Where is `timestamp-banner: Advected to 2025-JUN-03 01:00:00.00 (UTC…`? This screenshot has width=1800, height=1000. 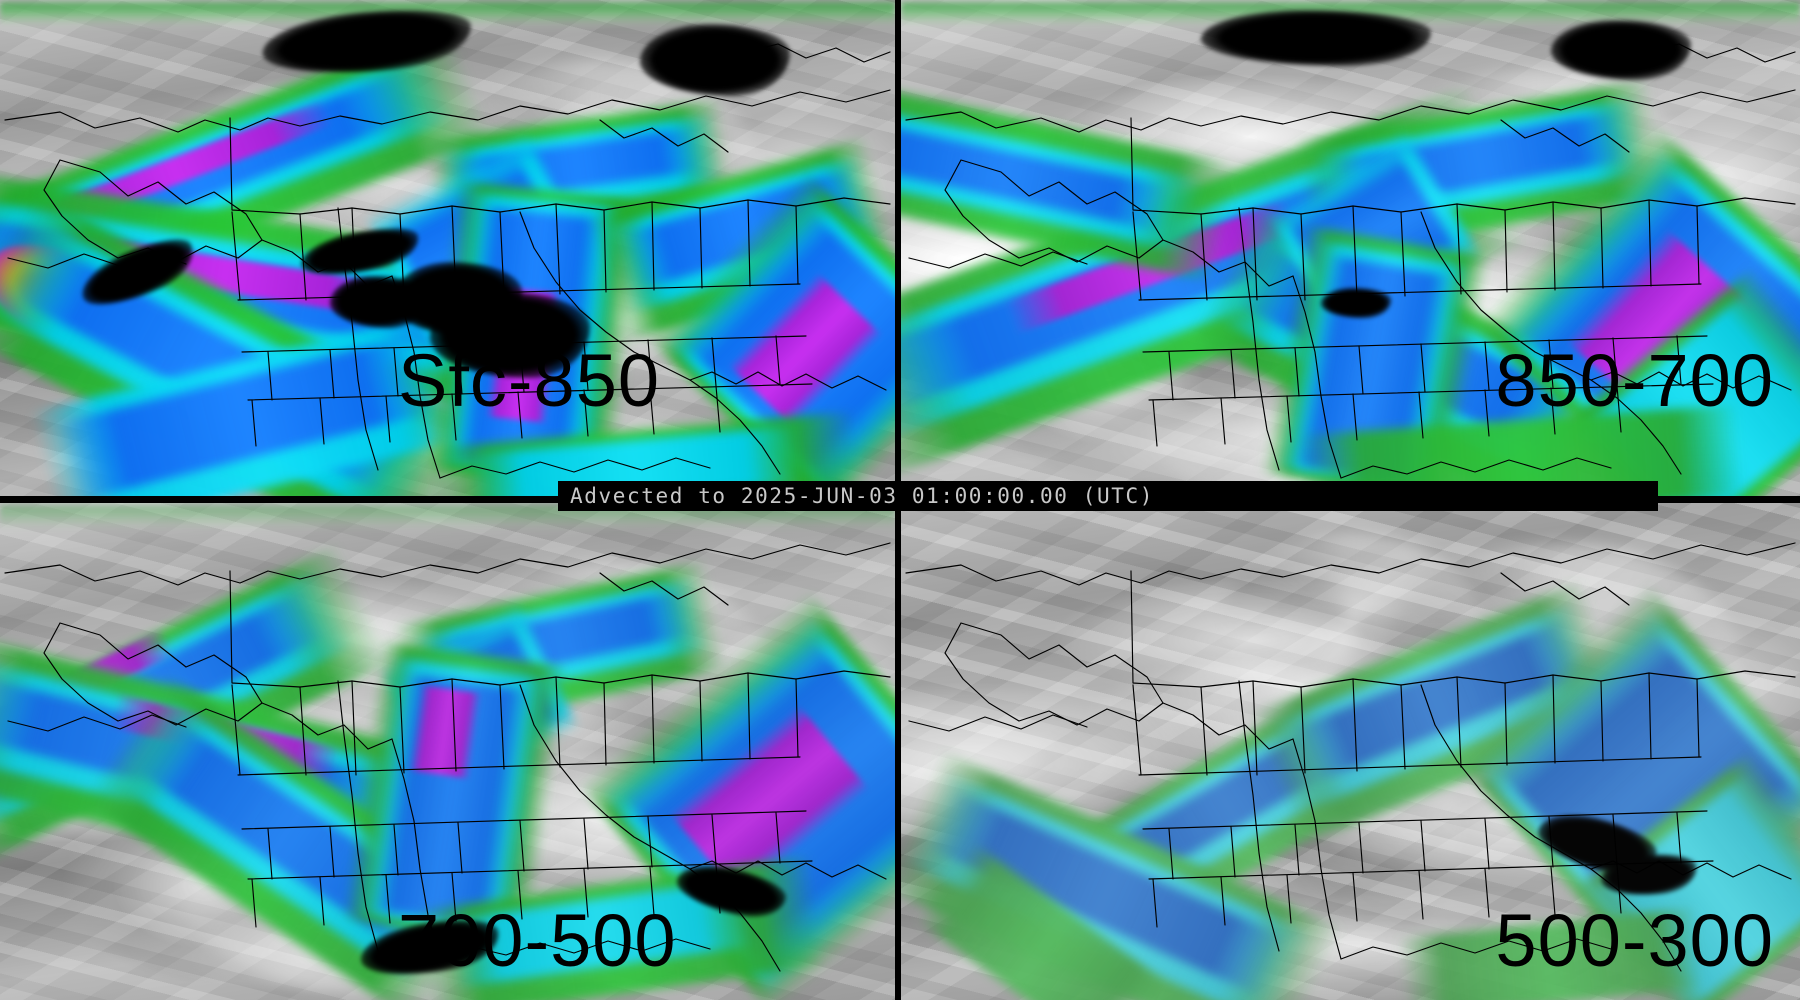 timestamp-banner: Advected to 2025-JUN-03 01:00:00.00 (UTC… is located at coordinates (1108, 496).